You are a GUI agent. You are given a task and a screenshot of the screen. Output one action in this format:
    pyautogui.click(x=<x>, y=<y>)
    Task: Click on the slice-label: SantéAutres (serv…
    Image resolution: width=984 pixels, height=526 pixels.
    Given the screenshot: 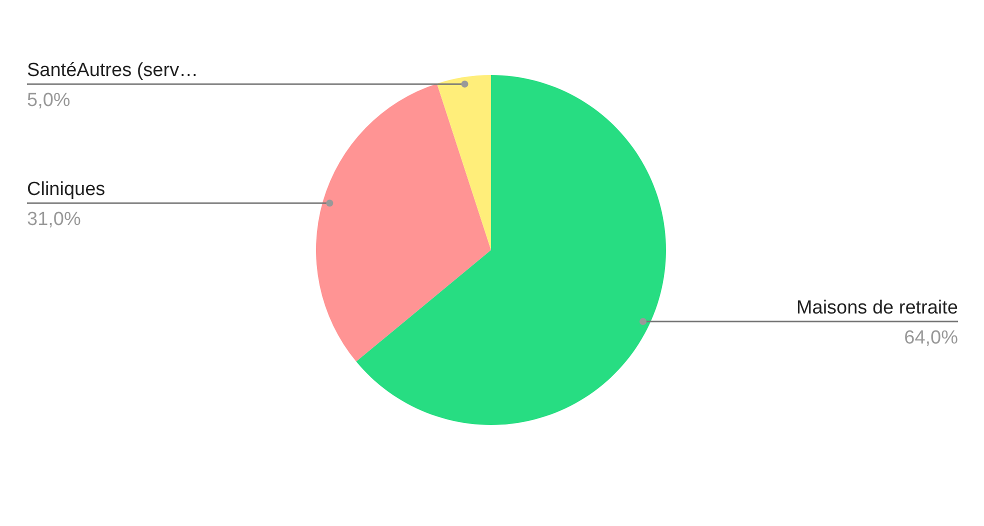 What is the action you would take?
    pyautogui.click(x=112, y=71)
    